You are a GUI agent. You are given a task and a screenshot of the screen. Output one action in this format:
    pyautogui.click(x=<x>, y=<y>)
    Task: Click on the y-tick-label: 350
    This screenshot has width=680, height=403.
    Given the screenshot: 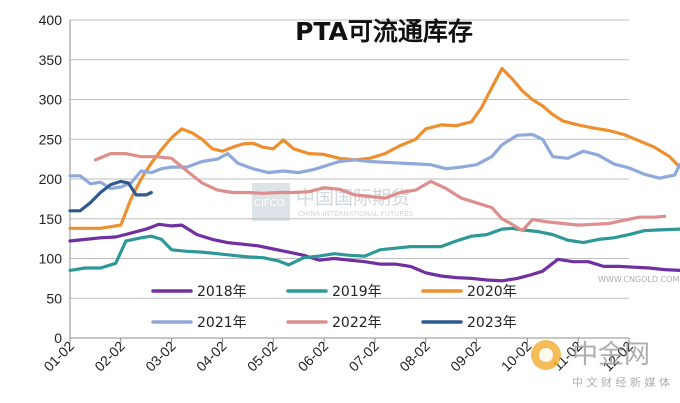 What is the action you would take?
    pyautogui.click(x=51, y=60)
    